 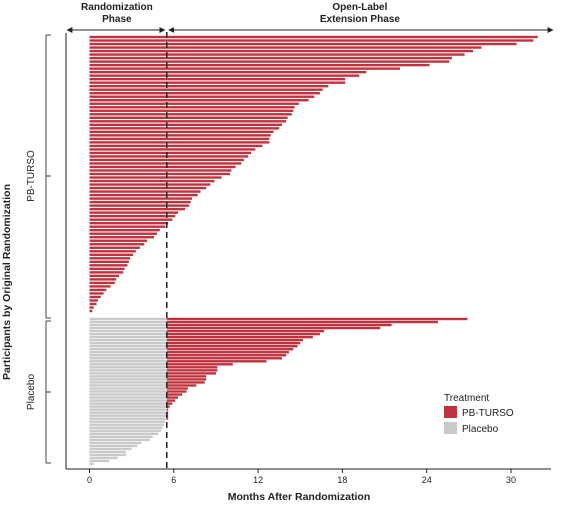 I want to click on legend-swatch-placebo, so click(x=450, y=428).